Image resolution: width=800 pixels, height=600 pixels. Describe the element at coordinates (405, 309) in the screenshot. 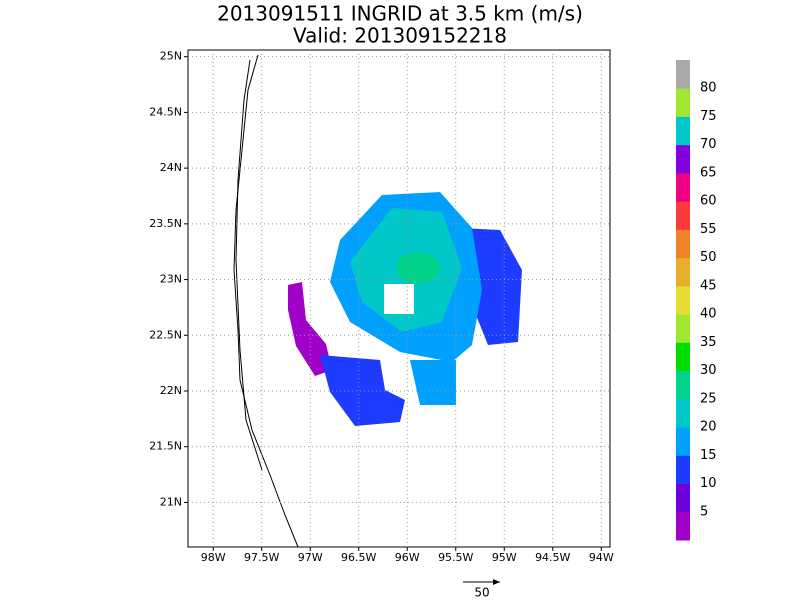

I see `wind-field` at that location.